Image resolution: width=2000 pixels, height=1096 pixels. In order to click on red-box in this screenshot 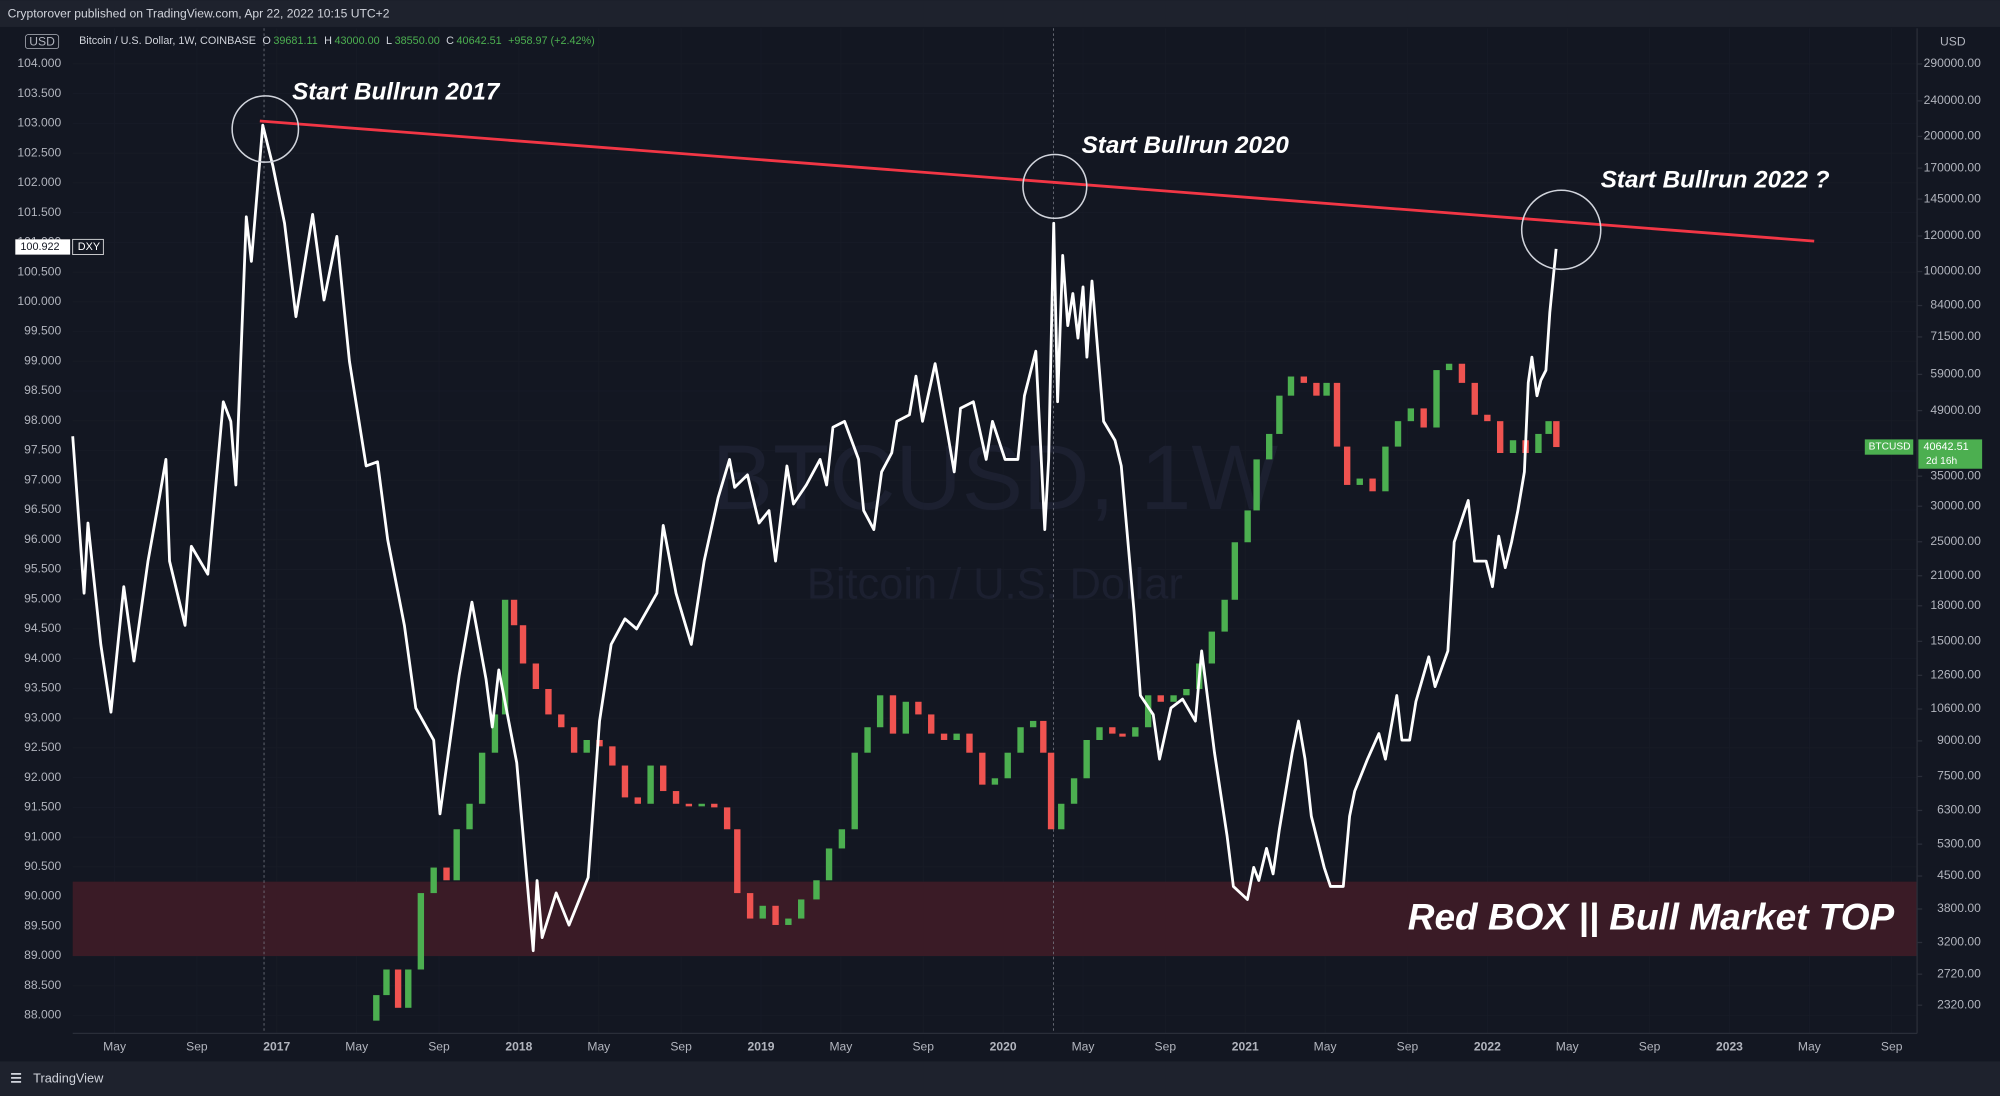, I will do `click(995, 919)`.